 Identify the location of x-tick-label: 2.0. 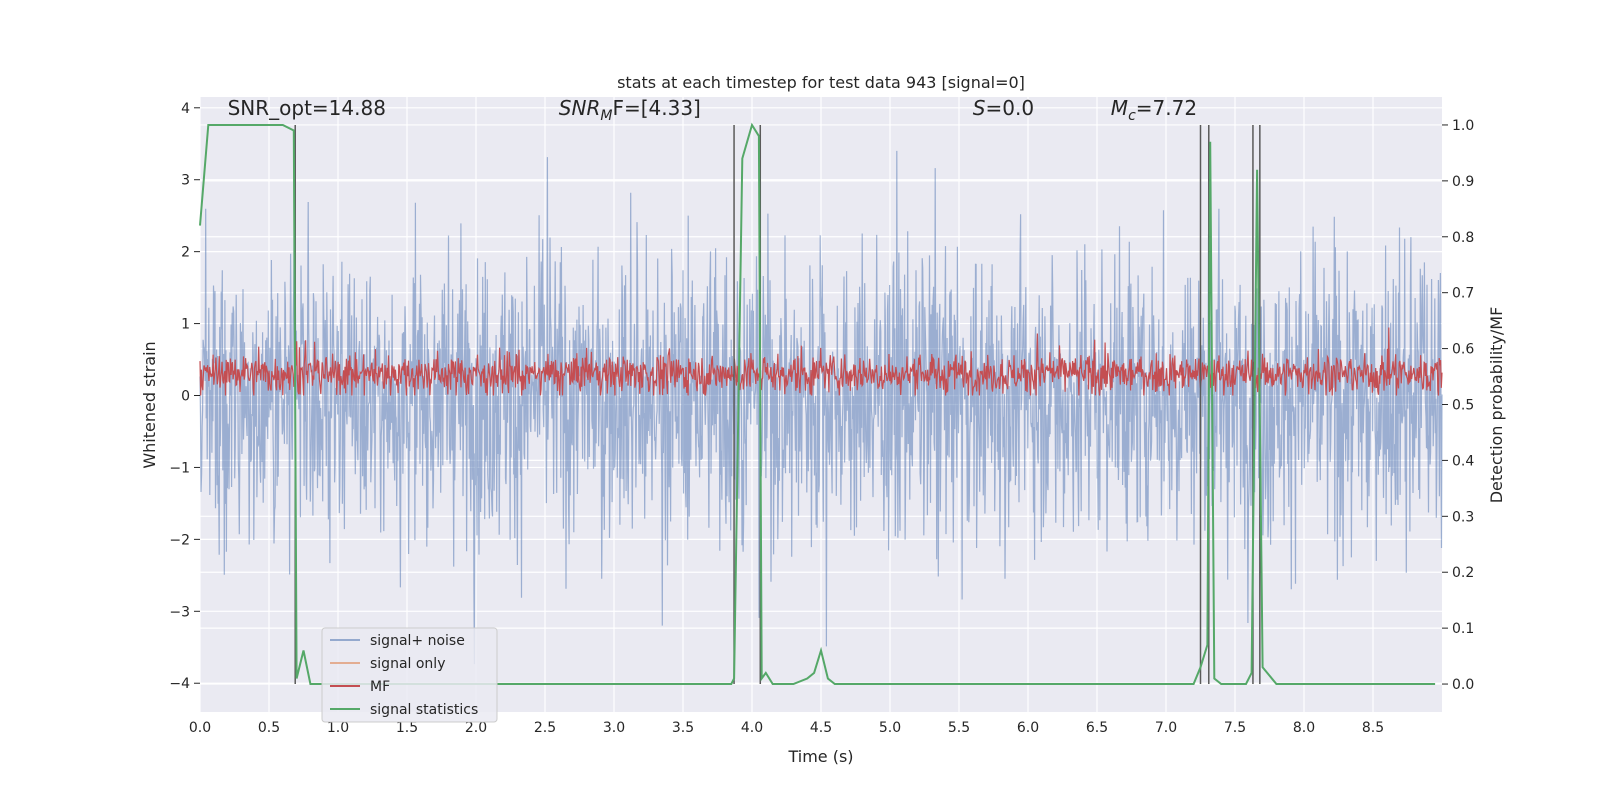
(476, 728).